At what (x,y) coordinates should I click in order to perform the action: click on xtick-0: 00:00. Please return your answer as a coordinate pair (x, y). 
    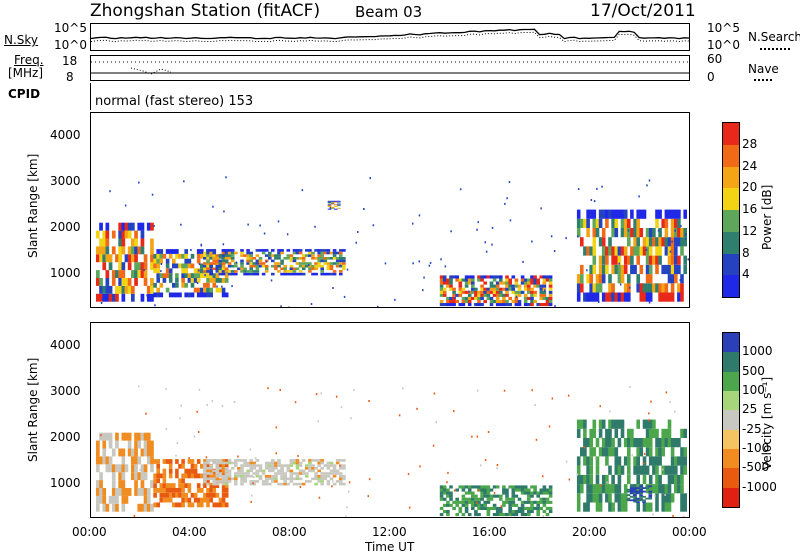
    Looking at the image, I should click on (89, 532).